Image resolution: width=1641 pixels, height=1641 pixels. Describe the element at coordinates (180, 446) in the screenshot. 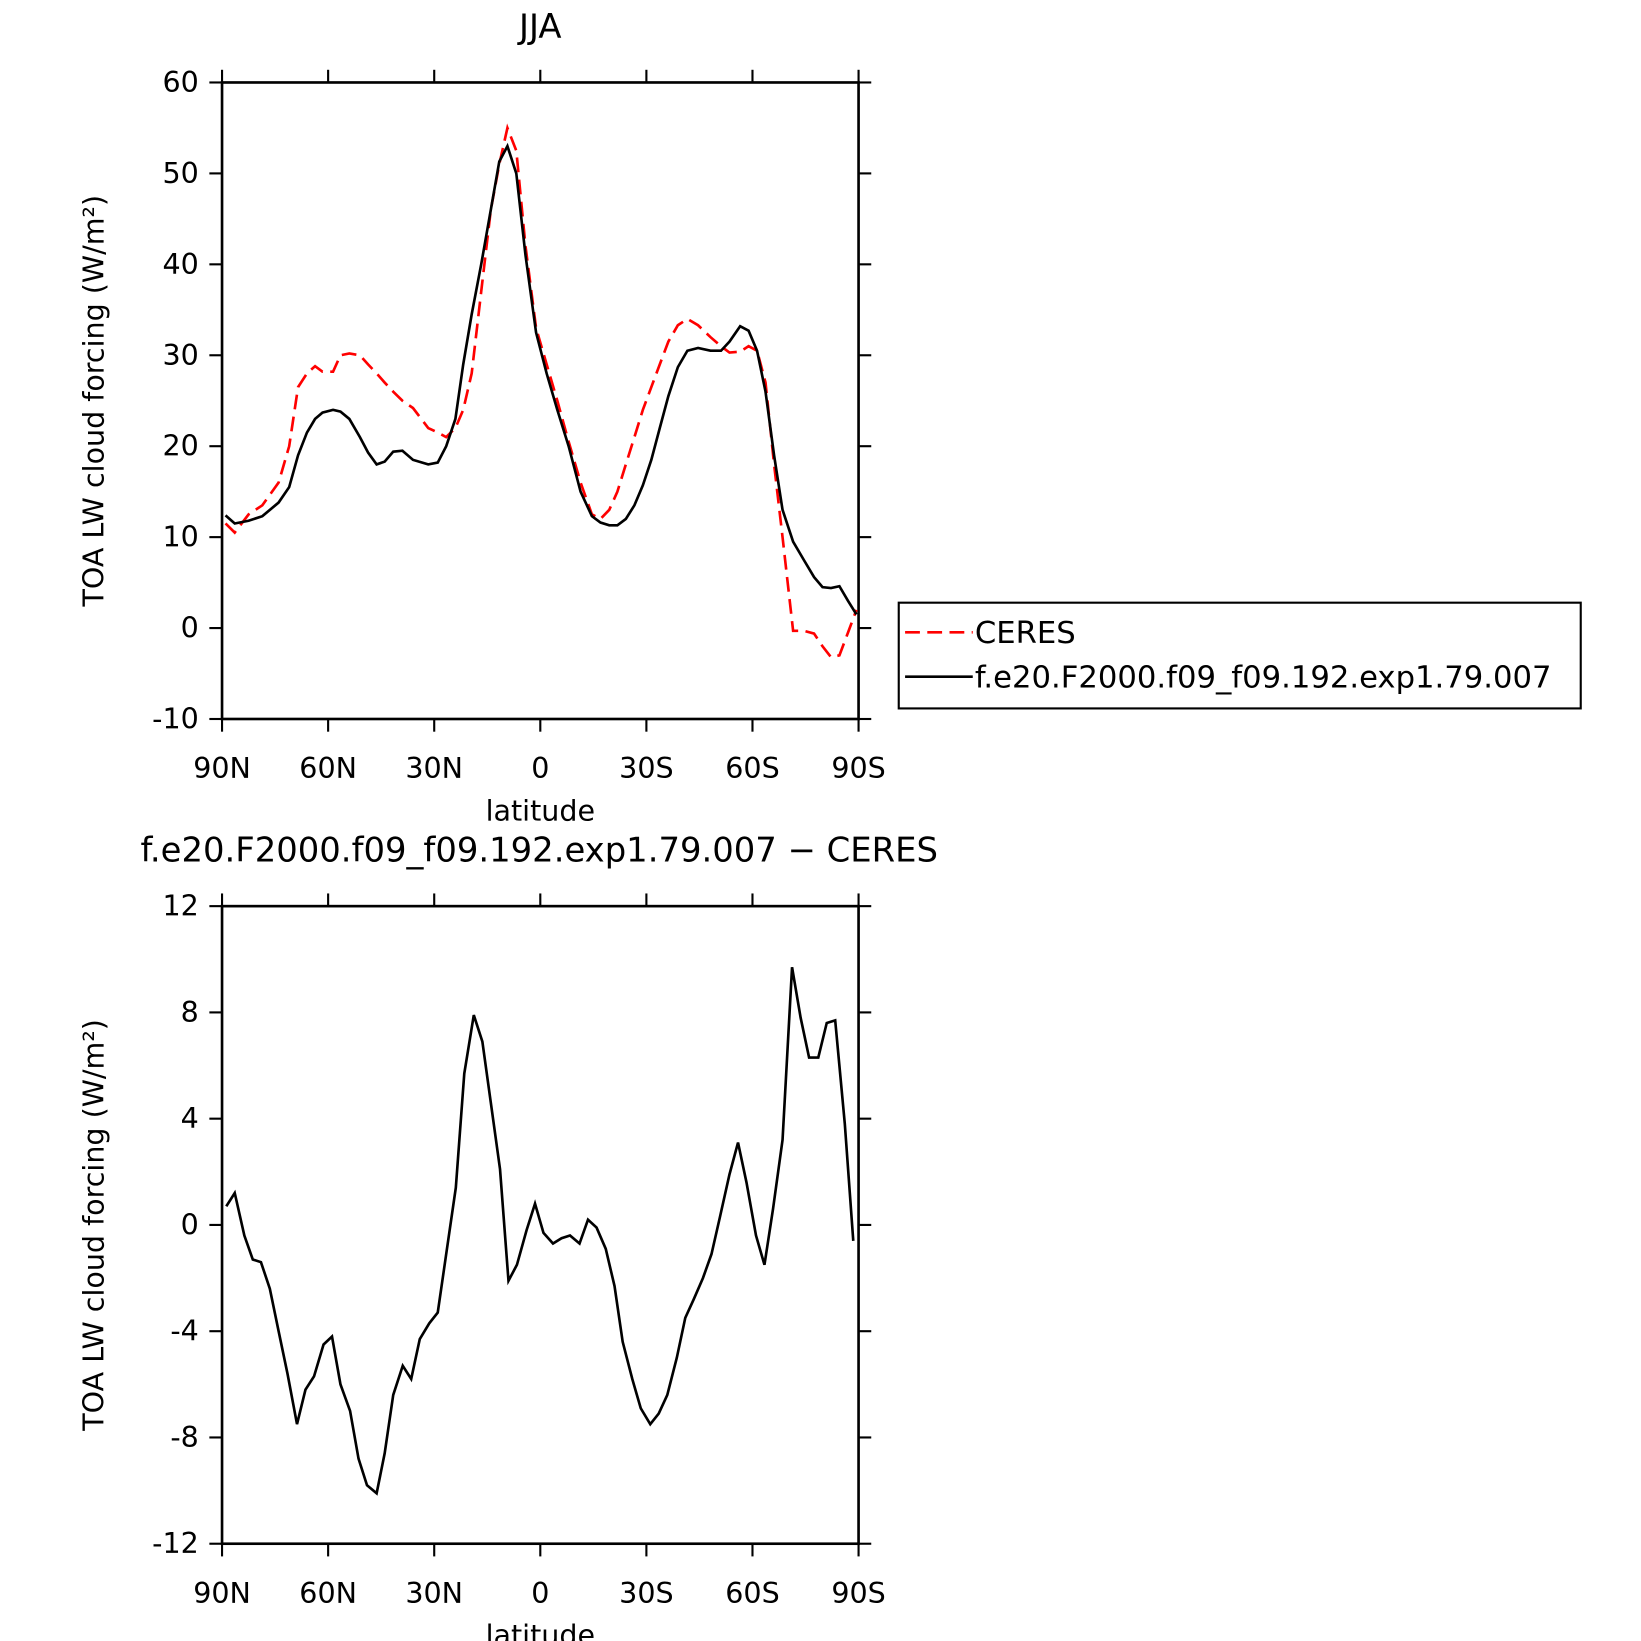

I see `y-tick-label: 20` at that location.